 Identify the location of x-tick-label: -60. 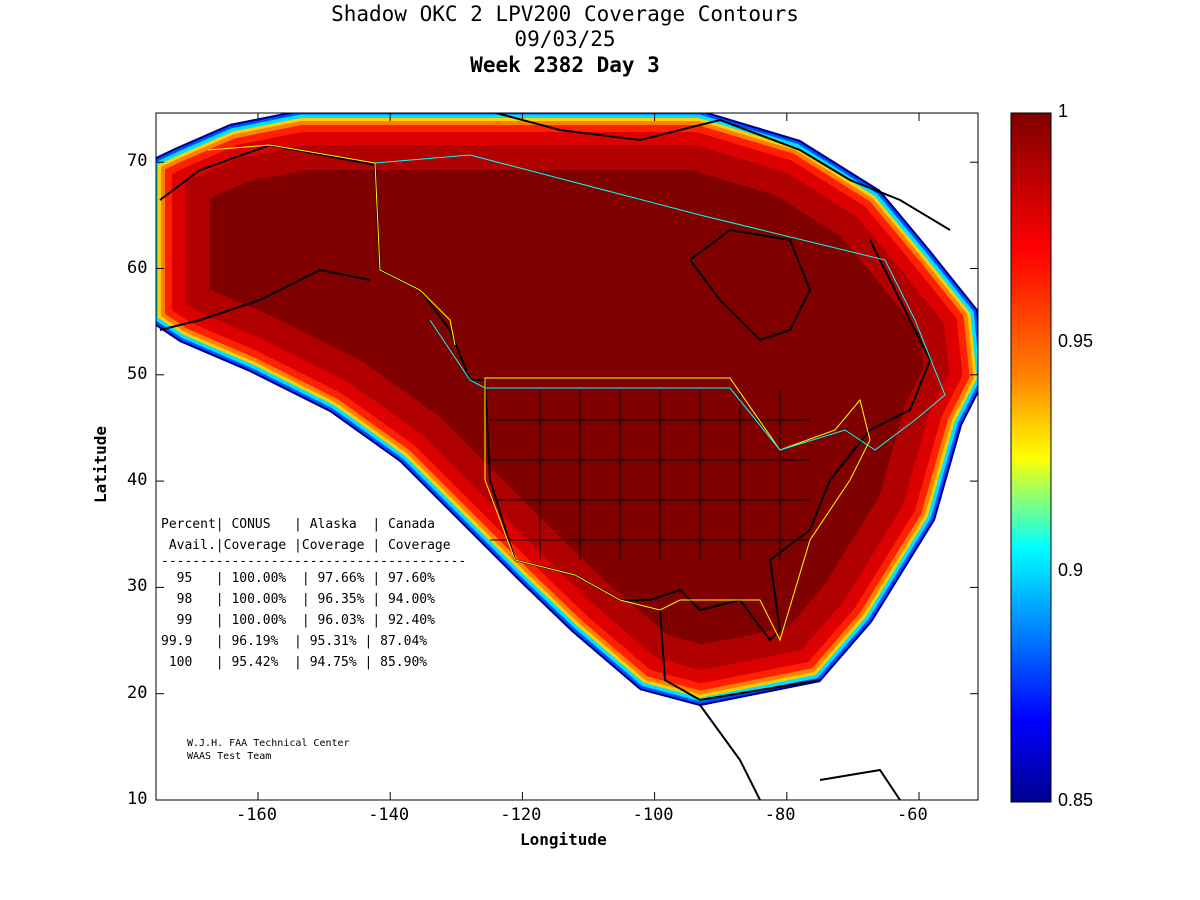
(912, 815).